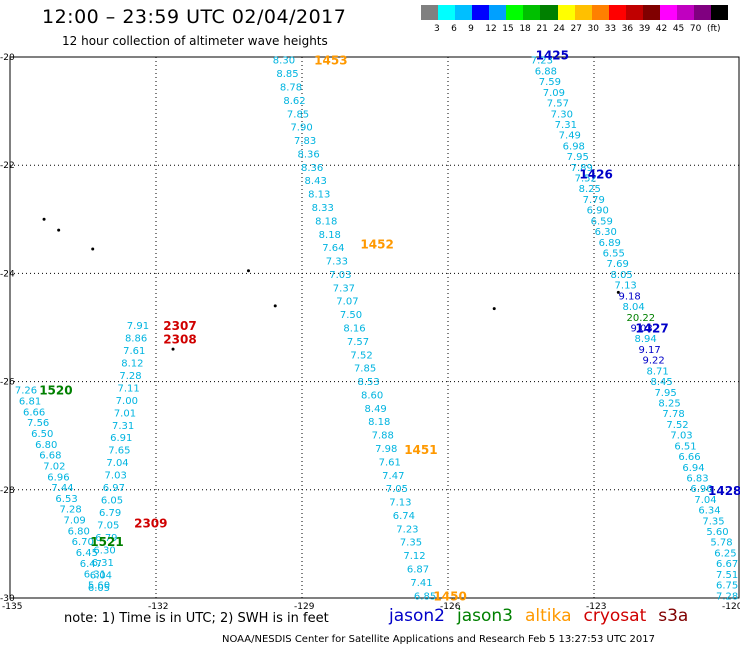 The image size is (740, 650). What do you see at coordinates (179, 326) in the screenshot?
I see `pass-time-label: 2307` at bounding box center [179, 326].